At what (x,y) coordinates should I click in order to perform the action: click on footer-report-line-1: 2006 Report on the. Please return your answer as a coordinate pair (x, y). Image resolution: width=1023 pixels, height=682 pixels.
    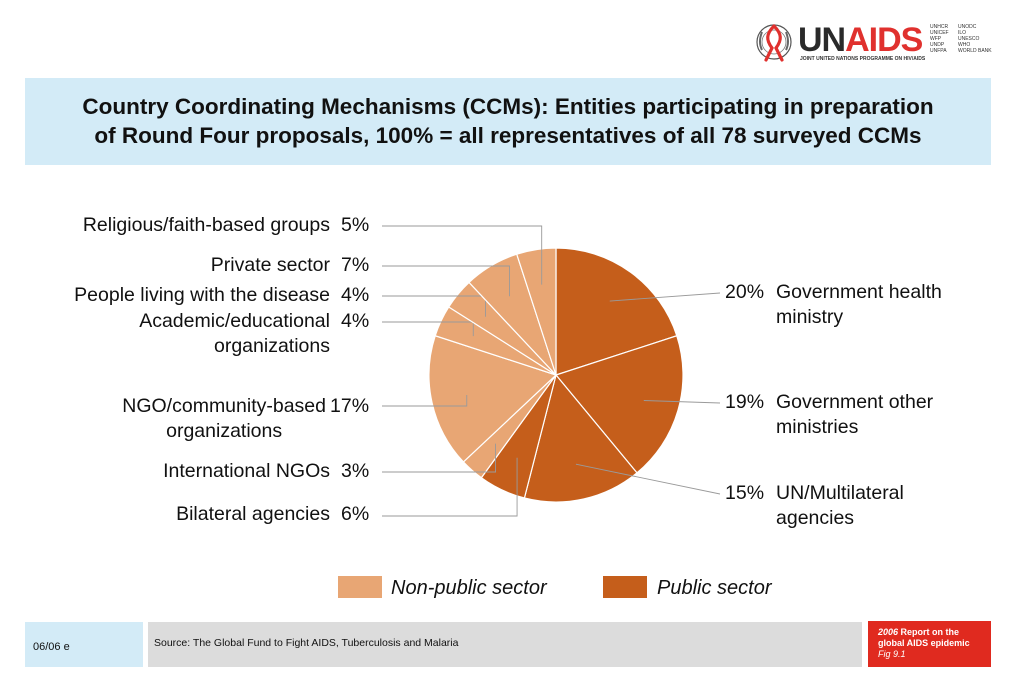
    Looking at the image, I should click on (919, 632).